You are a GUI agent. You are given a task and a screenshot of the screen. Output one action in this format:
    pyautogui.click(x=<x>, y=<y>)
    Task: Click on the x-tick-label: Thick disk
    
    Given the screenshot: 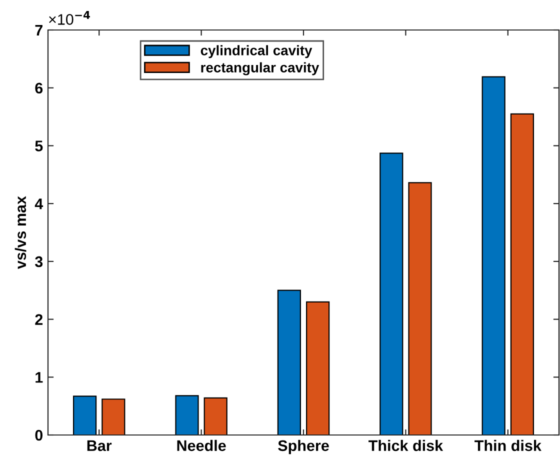 What is the action you would take?
    pyautogui.click(x=406, y=446)
    